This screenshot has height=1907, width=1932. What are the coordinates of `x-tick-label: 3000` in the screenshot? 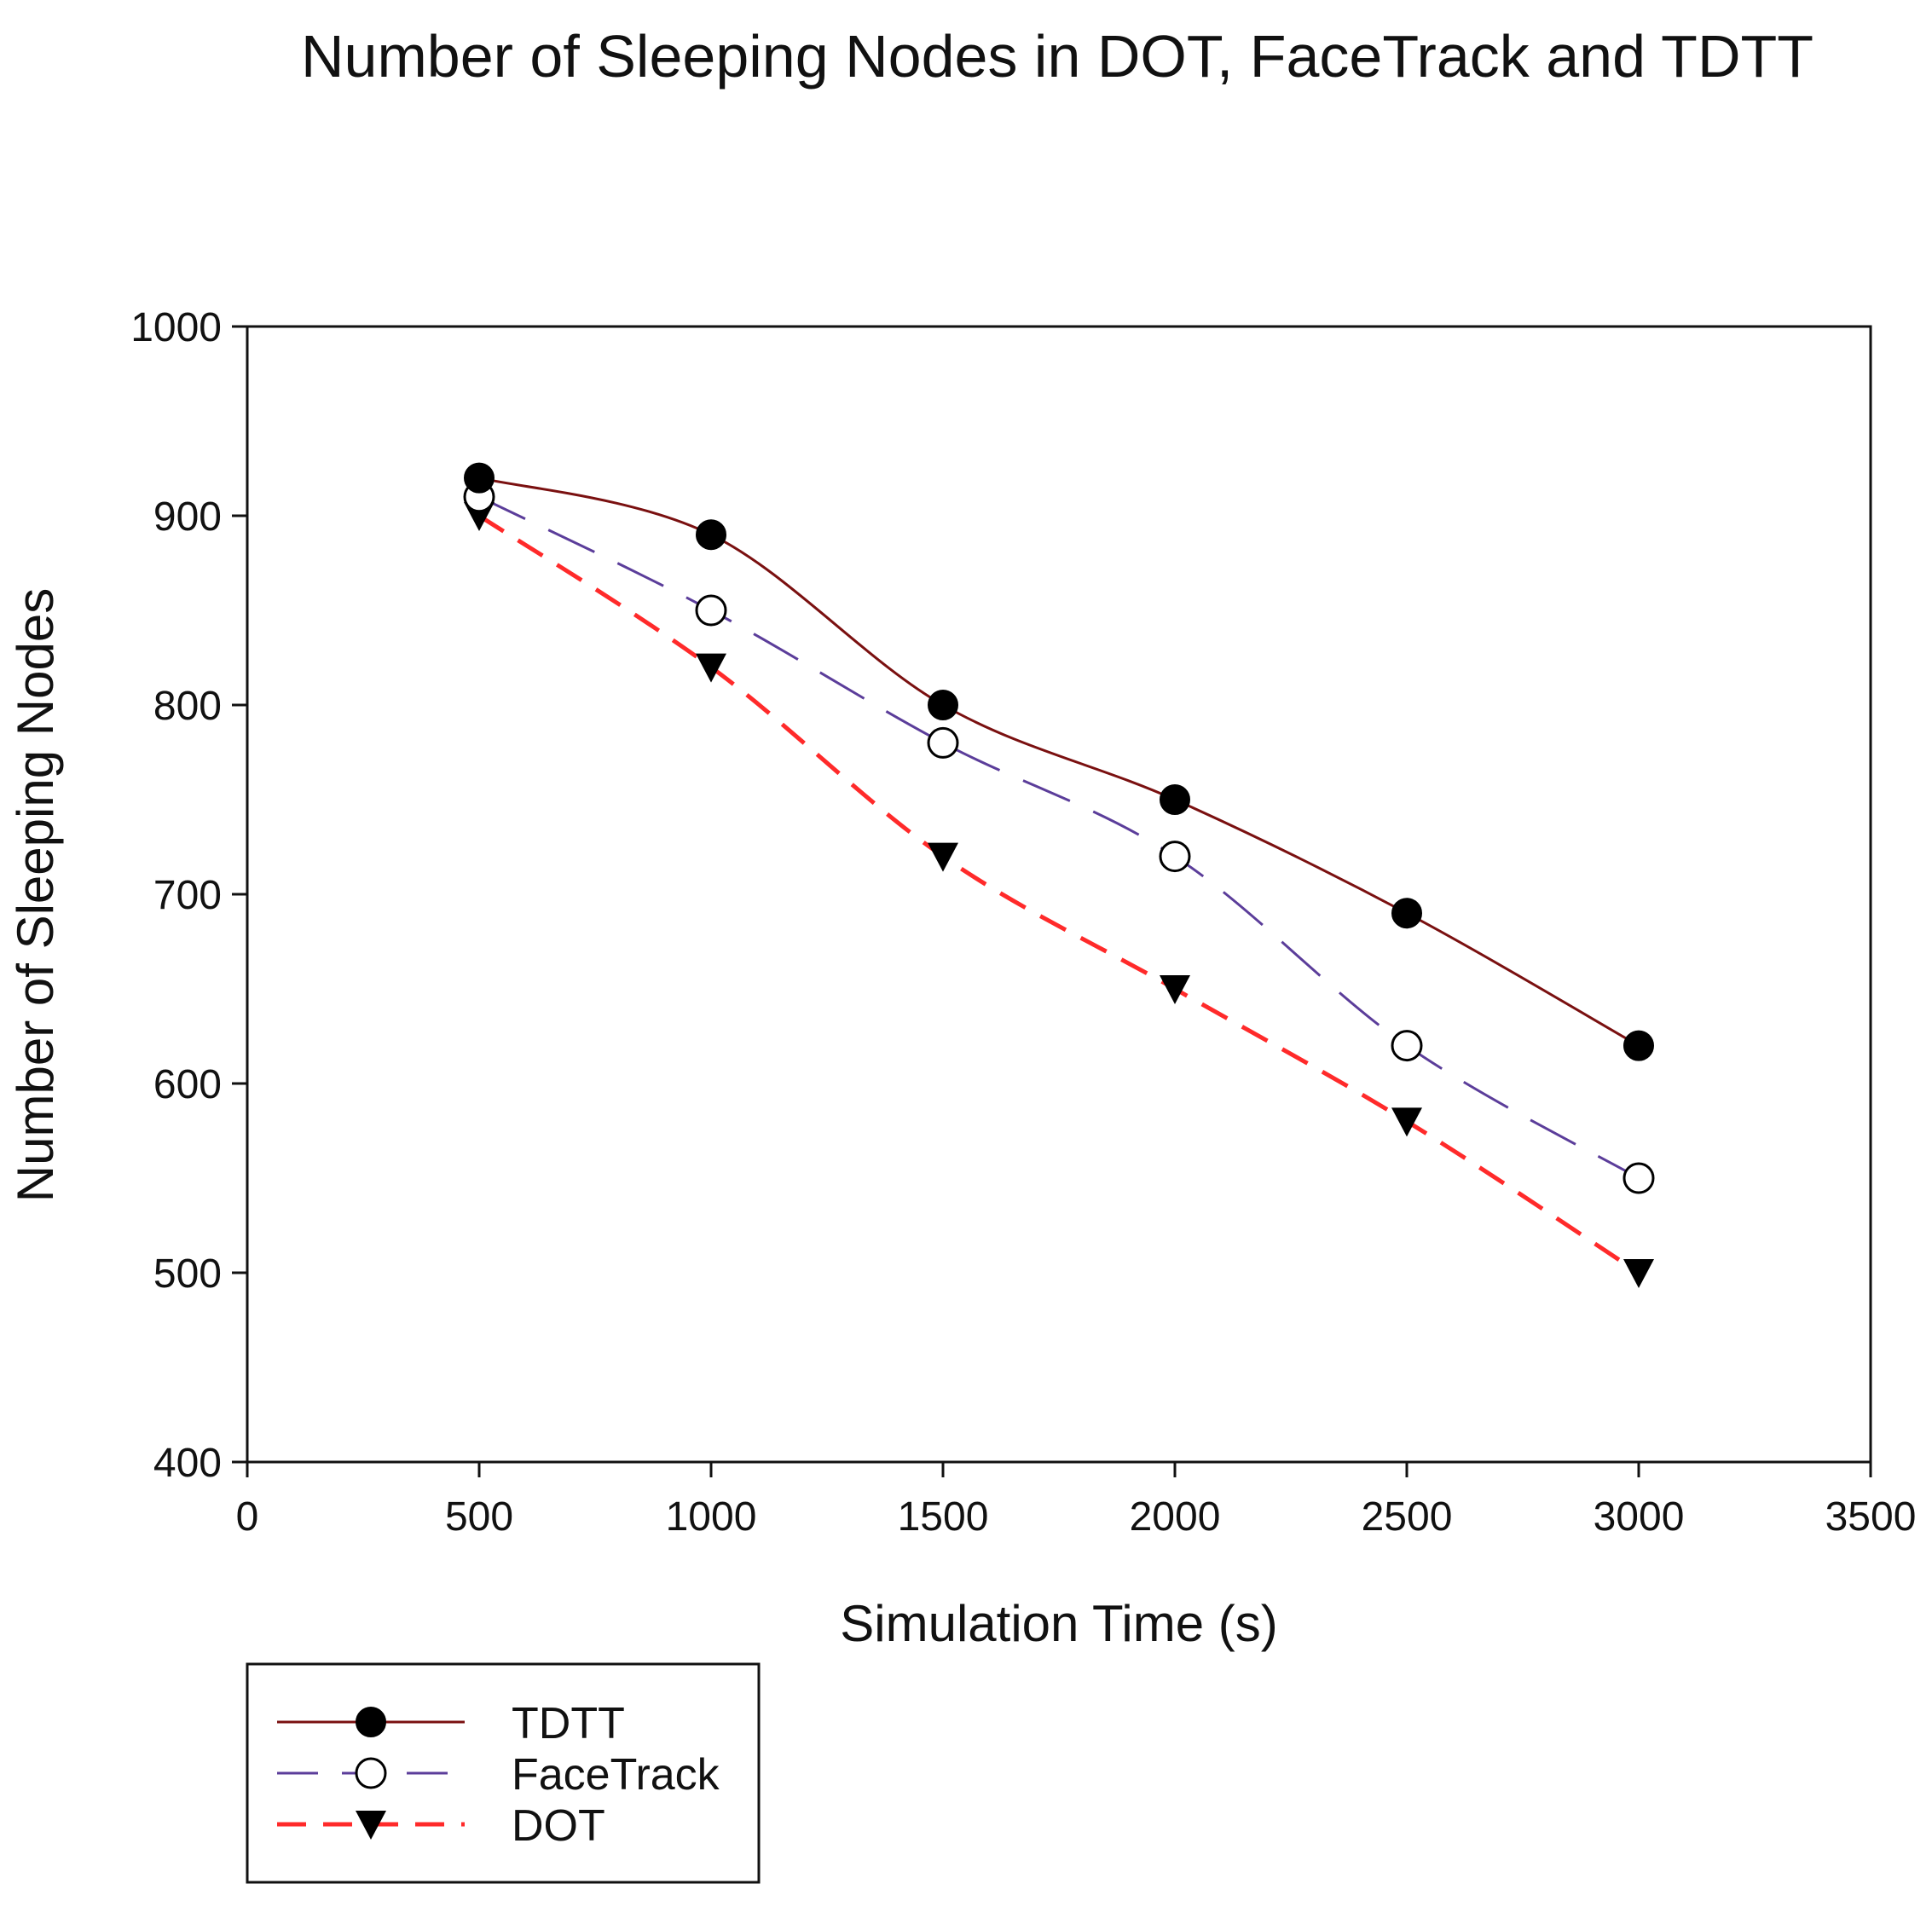 It's located at (1639, 1517).